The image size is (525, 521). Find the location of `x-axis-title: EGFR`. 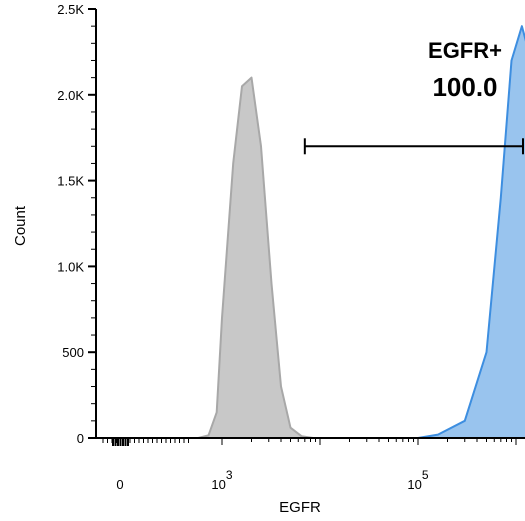

x-axis-title: EGFR is located at coordinates (300, 507).